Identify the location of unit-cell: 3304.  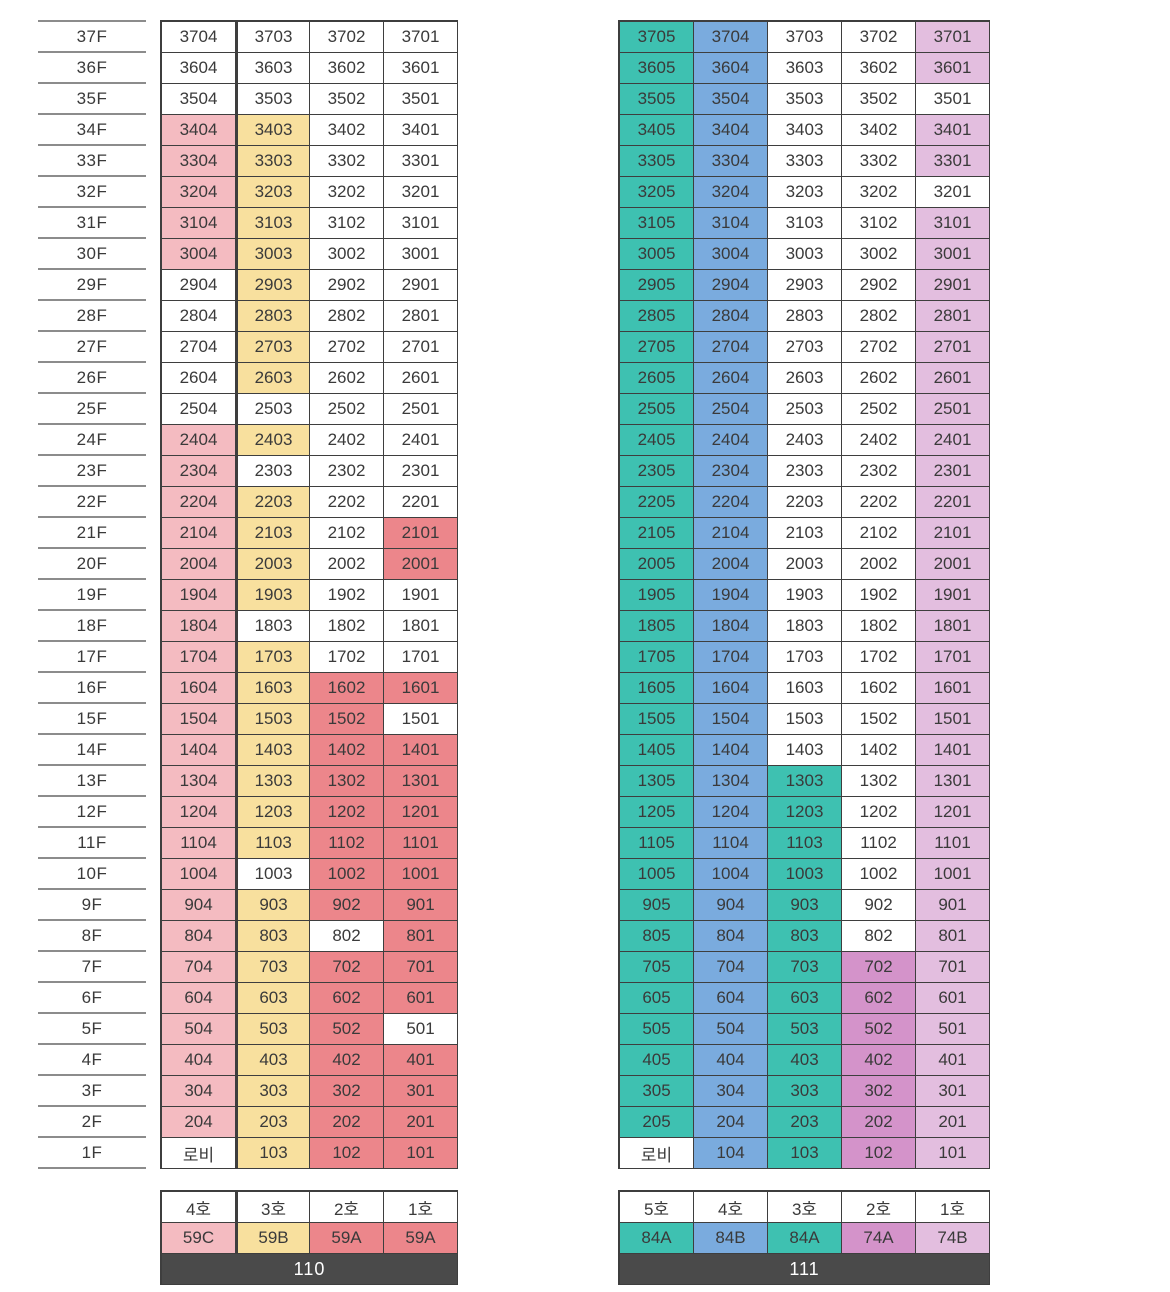
(731, 161).